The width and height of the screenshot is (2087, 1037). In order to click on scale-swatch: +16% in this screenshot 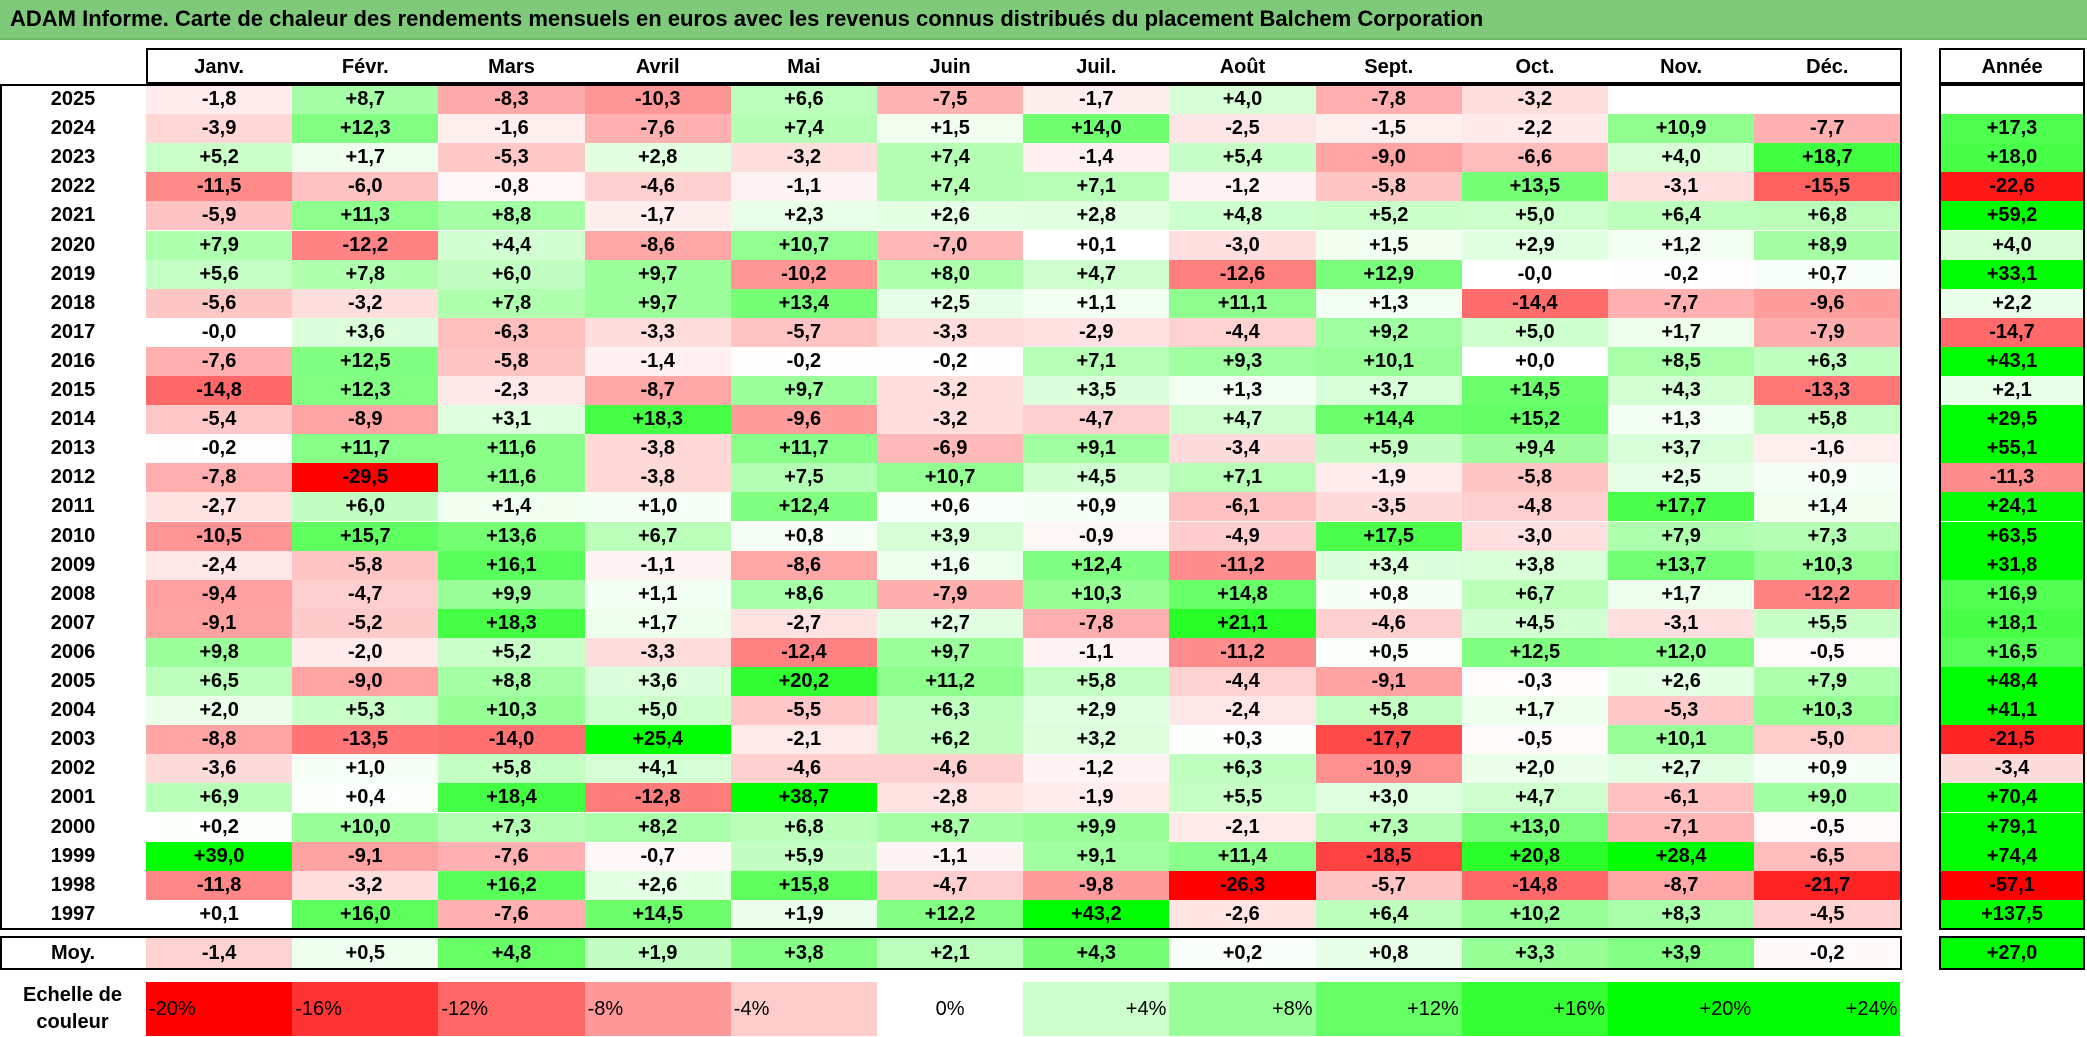, I will do `click(1534, 1009)`.